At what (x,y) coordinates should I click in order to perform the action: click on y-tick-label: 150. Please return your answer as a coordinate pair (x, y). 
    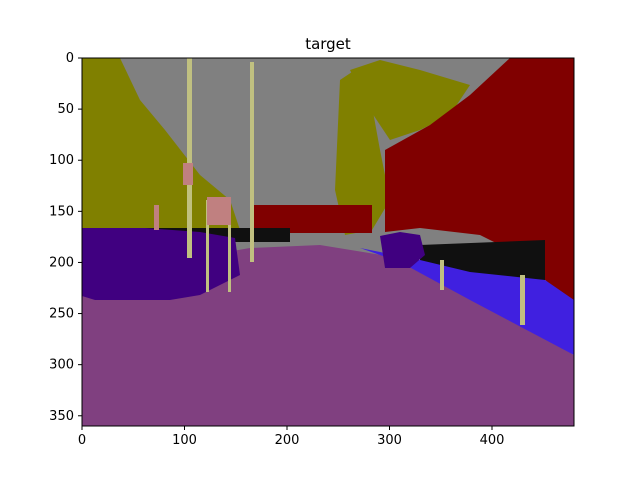
    Looking at the image, I should click on (61, 211).